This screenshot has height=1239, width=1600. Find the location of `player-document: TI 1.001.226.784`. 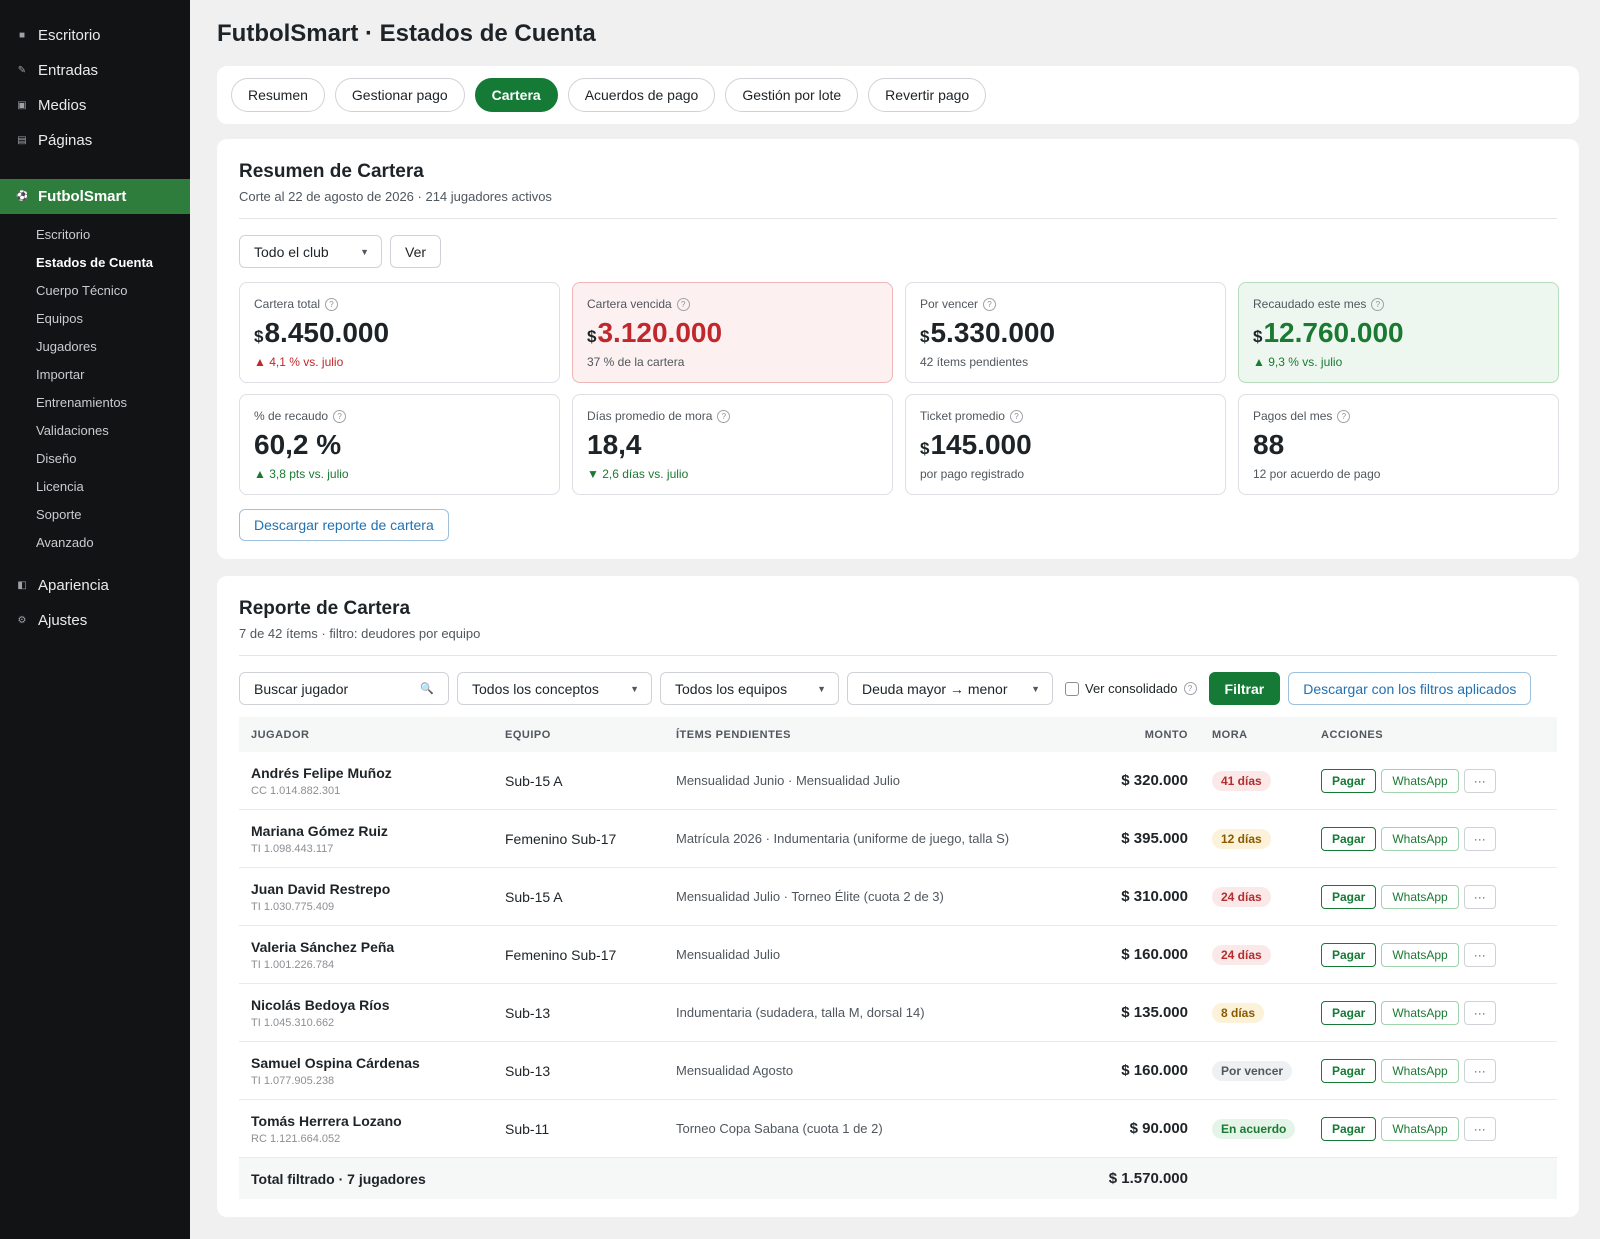

player-document: TI 1.001.226.784 is located at coordinates (293, 964).